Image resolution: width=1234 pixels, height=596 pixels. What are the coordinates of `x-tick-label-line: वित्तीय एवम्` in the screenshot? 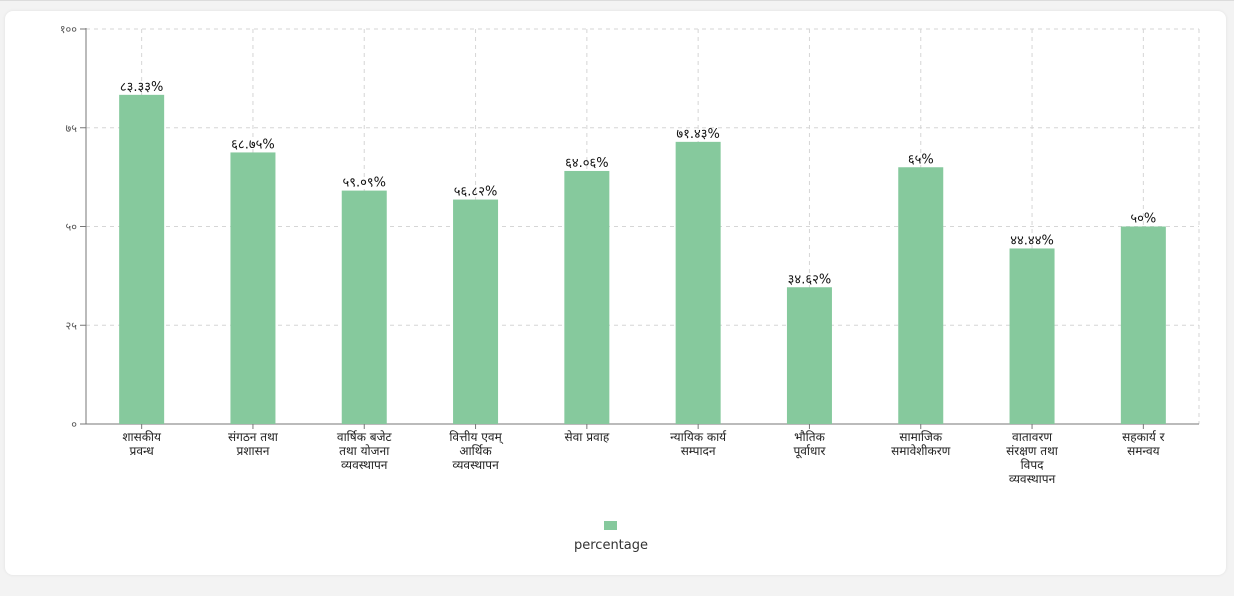 It's located at (476, 437).